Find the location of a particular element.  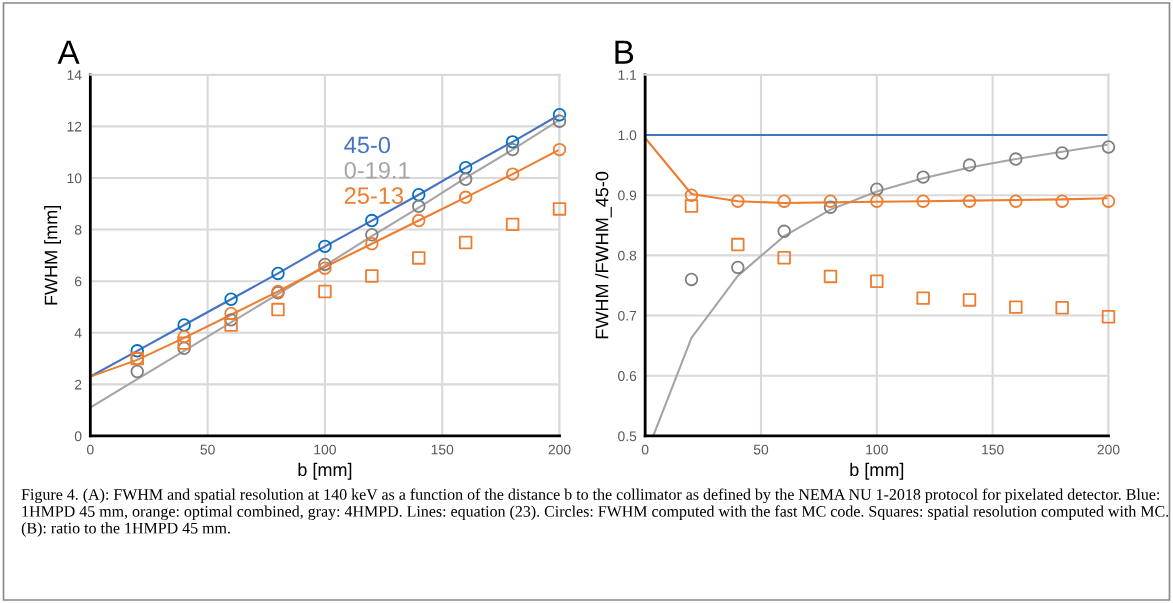

y-tick-label: 12 is located at coordinates (74, 126).